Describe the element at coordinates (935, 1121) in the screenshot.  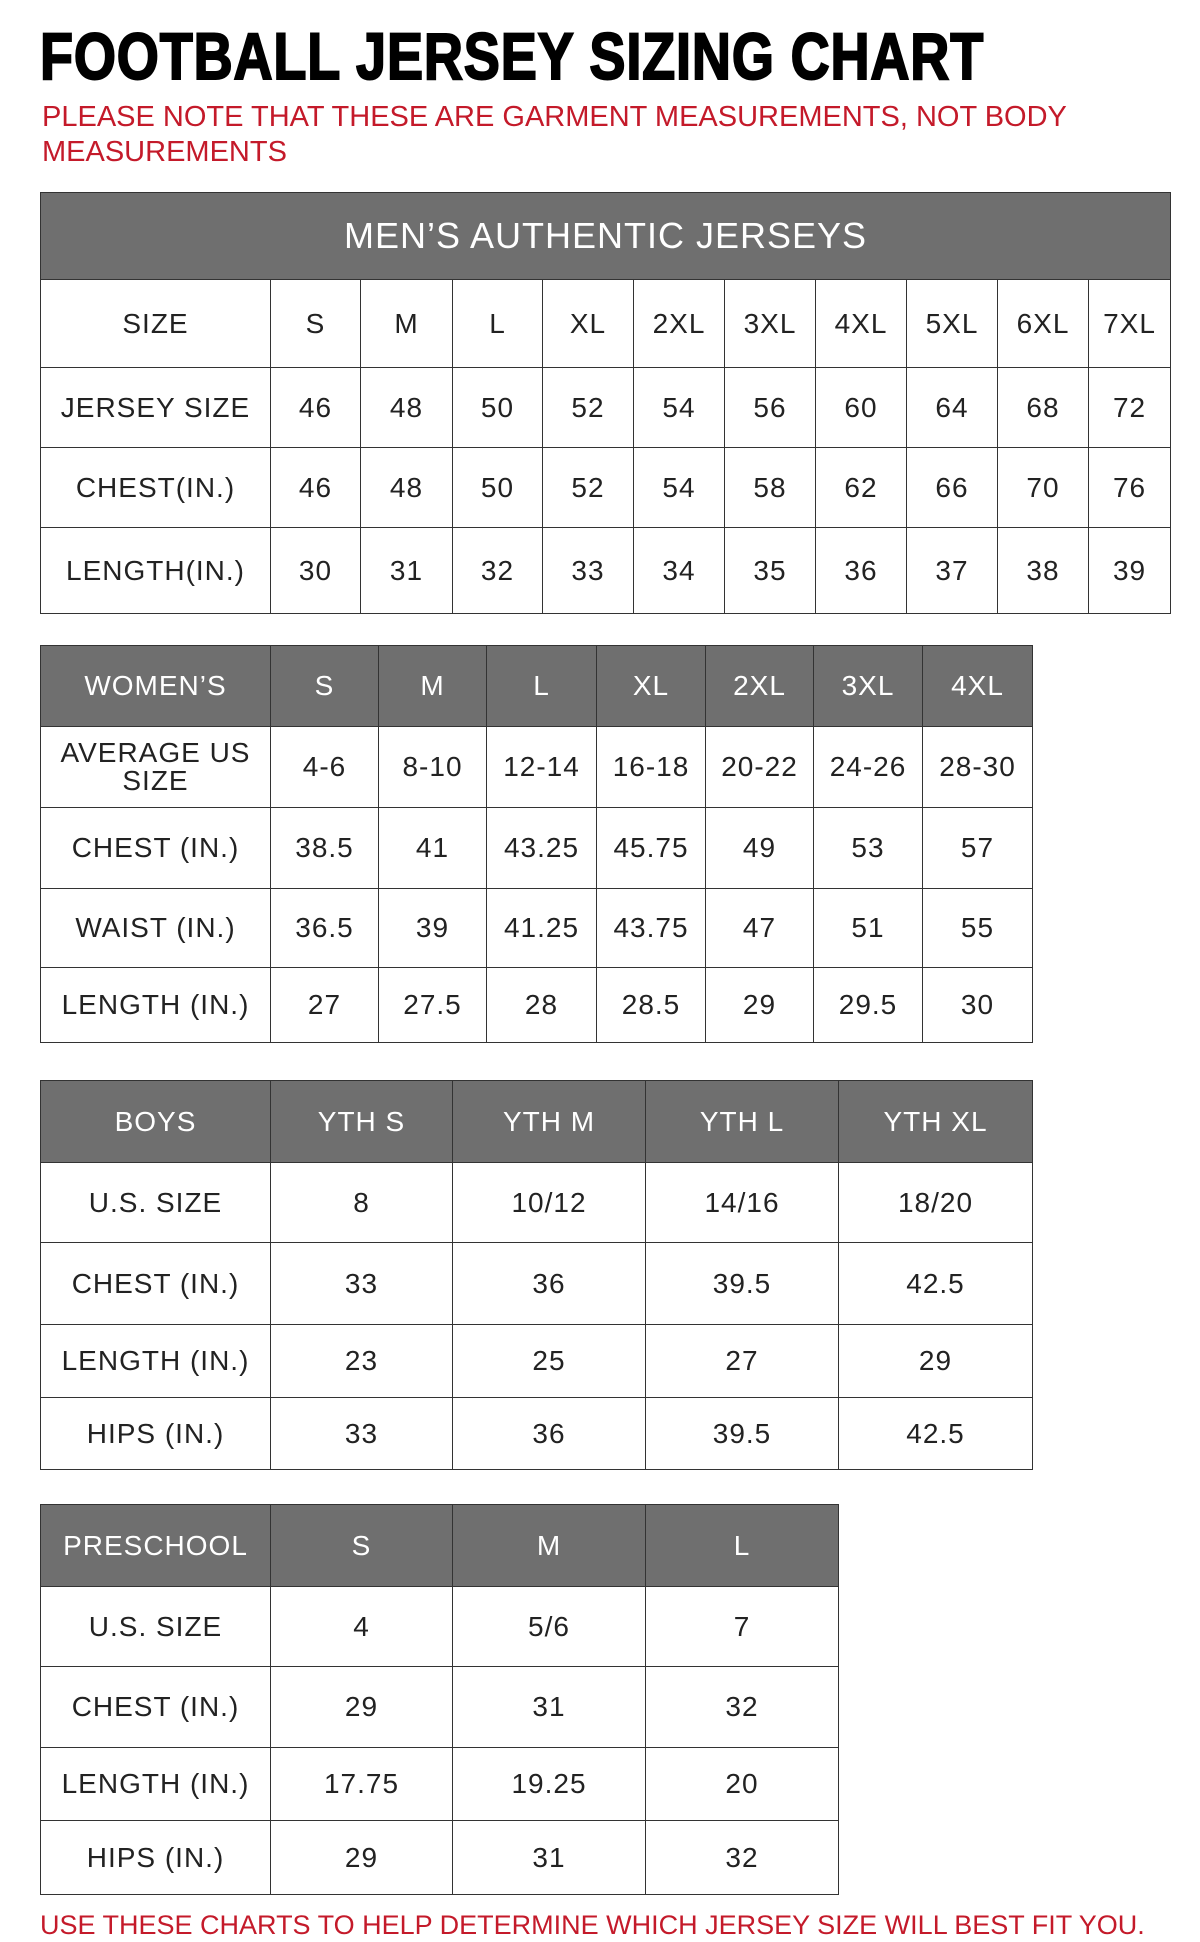
I see `size-header: YTH XL` at that location.